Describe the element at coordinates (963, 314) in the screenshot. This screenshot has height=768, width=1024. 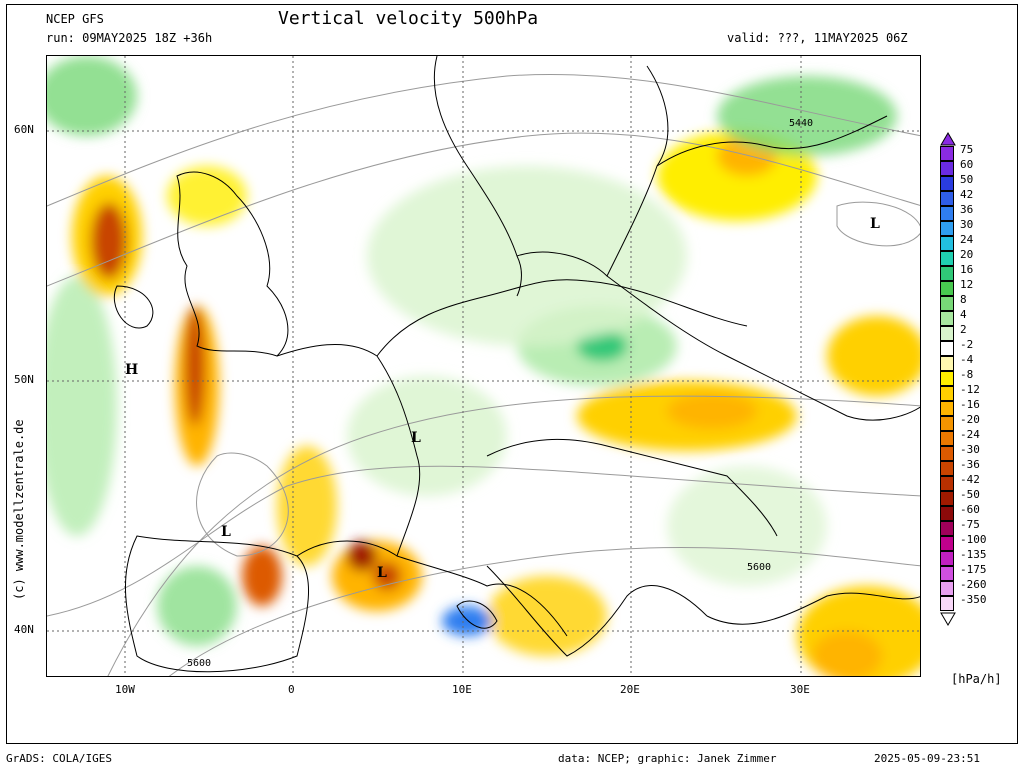
I see `colorbar-label: 4` at that location.